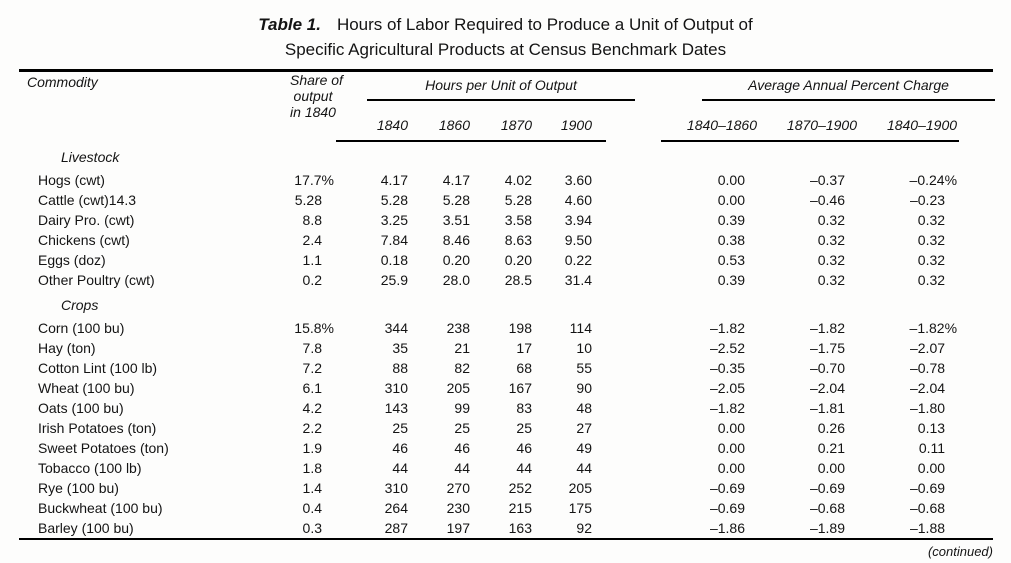 This screenshot has width=1011, height=563. I want to click on hours-1870-cell: 215, so click(520, 508).